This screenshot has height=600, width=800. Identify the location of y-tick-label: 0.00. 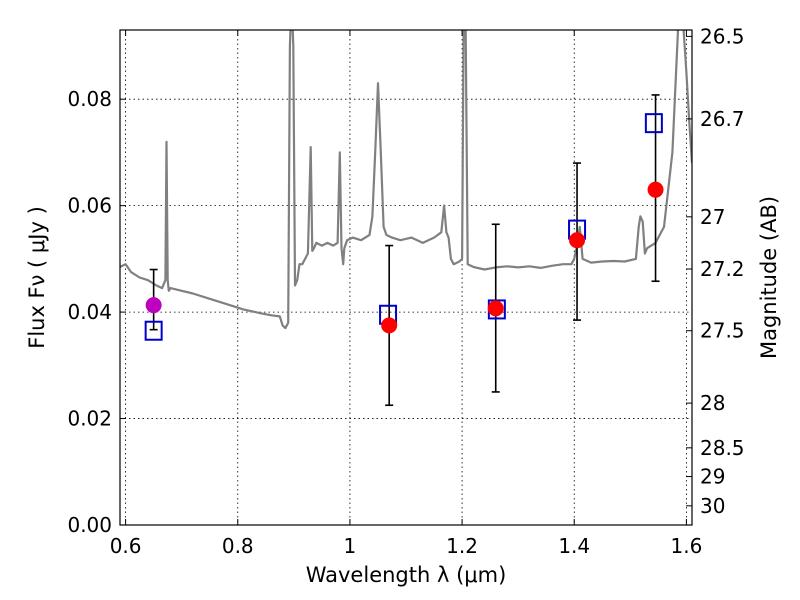
(89, 525).